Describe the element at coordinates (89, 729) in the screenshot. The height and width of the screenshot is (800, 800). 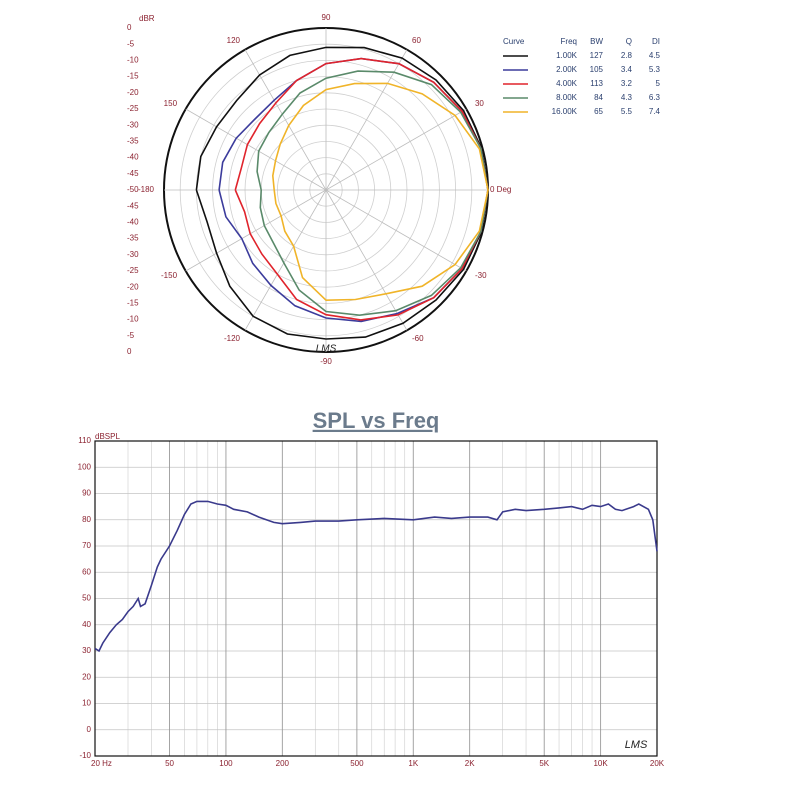
I see `y-tick-label: 0` at that location.